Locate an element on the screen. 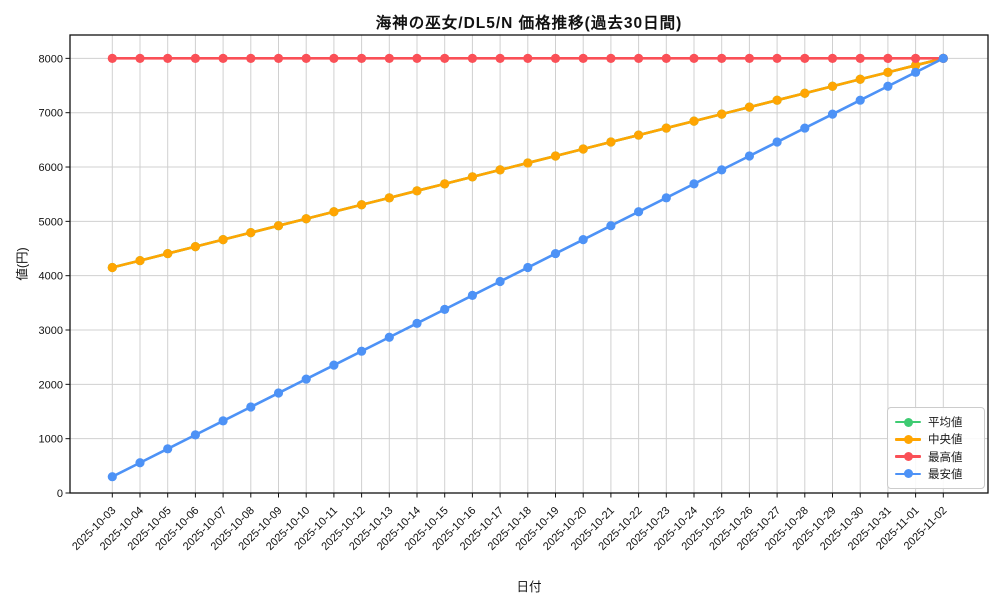  legend-marker-median-icon is located at coordinates (908, 439).